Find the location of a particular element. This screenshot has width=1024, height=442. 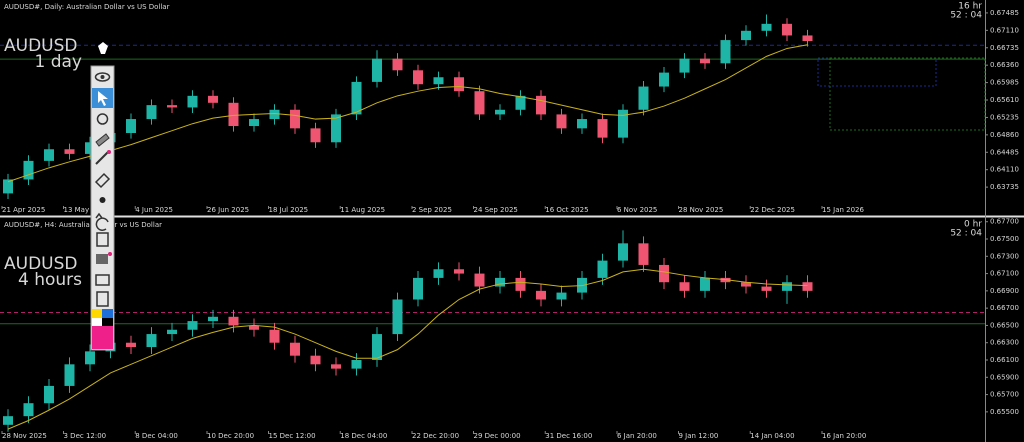

x-tick-label: 21 Apr 2025 is located at coordinates (23, 210).